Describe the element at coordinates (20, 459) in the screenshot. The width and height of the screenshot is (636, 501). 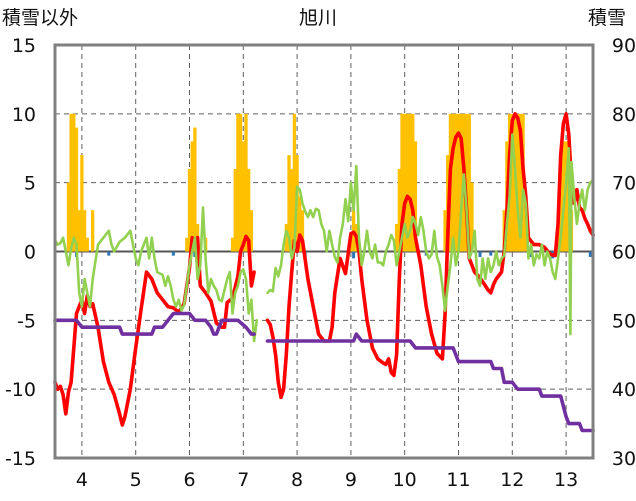
I see `left-tick-label: -15` at that location.